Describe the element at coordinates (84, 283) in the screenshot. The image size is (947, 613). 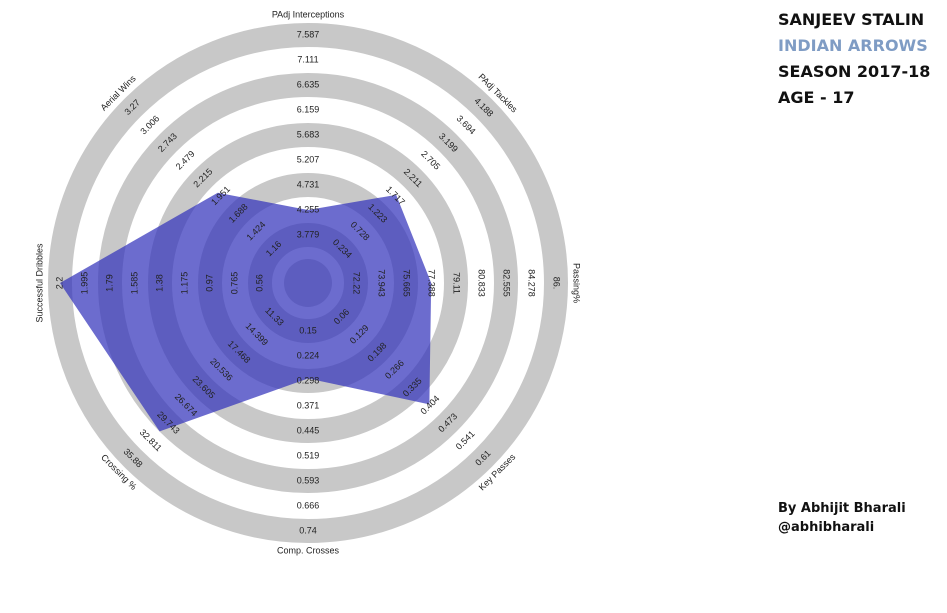
I see `tick-label: 1.995` at that location.